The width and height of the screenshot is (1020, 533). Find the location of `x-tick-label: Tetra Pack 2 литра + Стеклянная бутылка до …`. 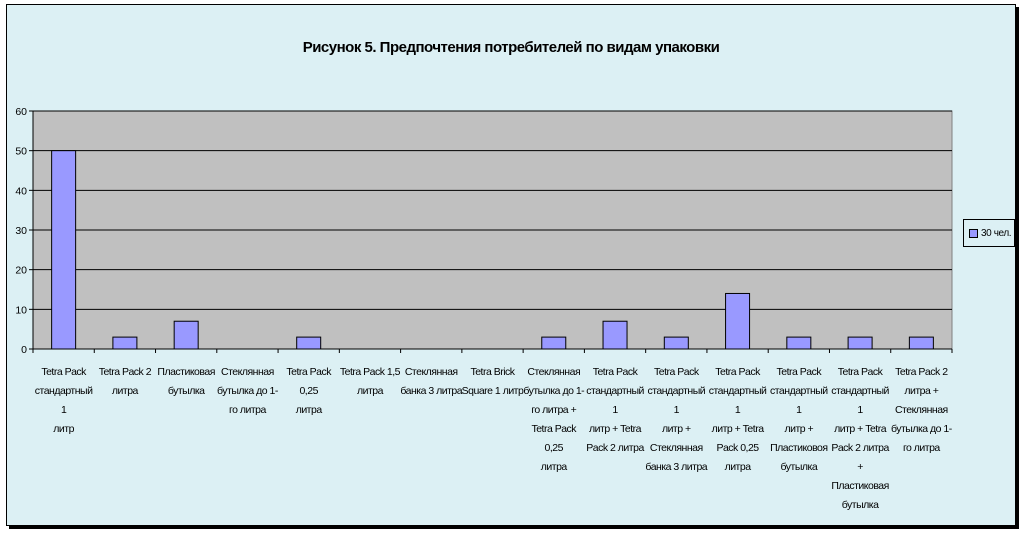

x-tick-label: Tetra Pack 2 литра + Стеклянная бутылка до … is located at coordinates (921, 410).